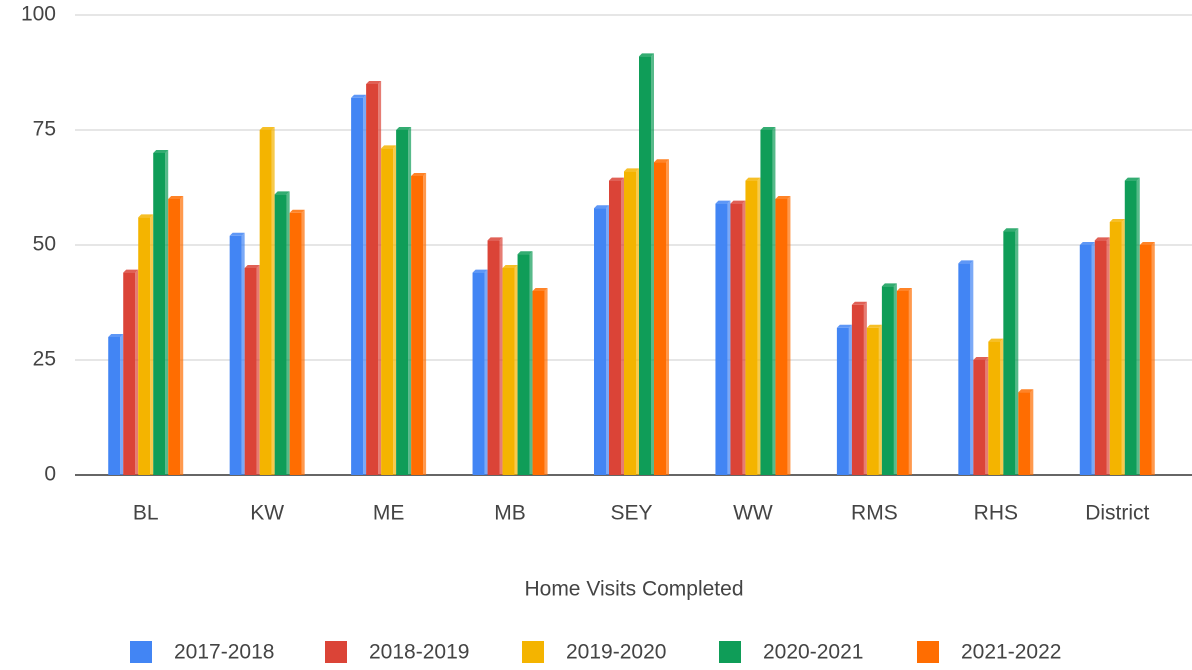 This screenshot has height=670, width=1192. What do you see at coordinates (616, 652) in the screenshot?
I see `legend-label: 2019-2020` at bounding box center [616, 652].